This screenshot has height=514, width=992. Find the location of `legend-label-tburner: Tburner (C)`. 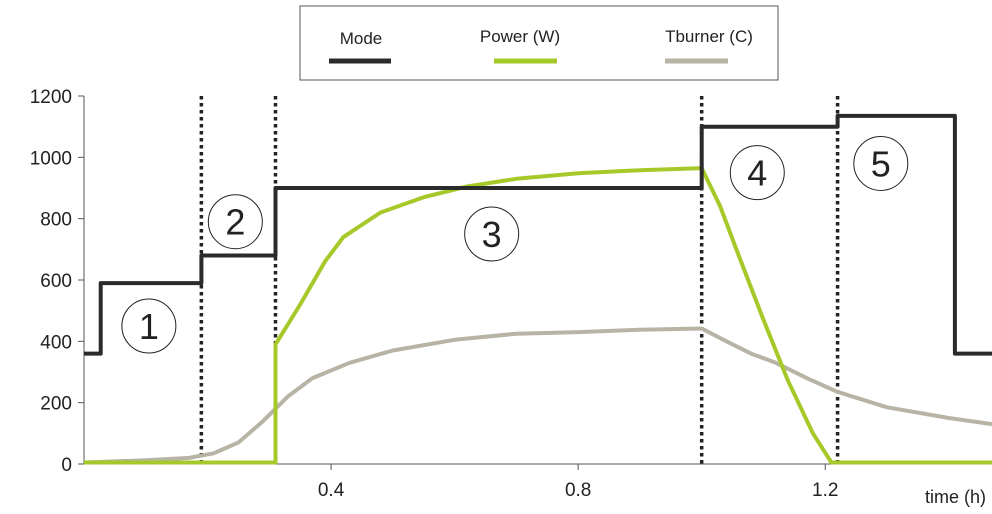

legend-label-tburner: Tburner (C) is located at coordinates (709, 36).